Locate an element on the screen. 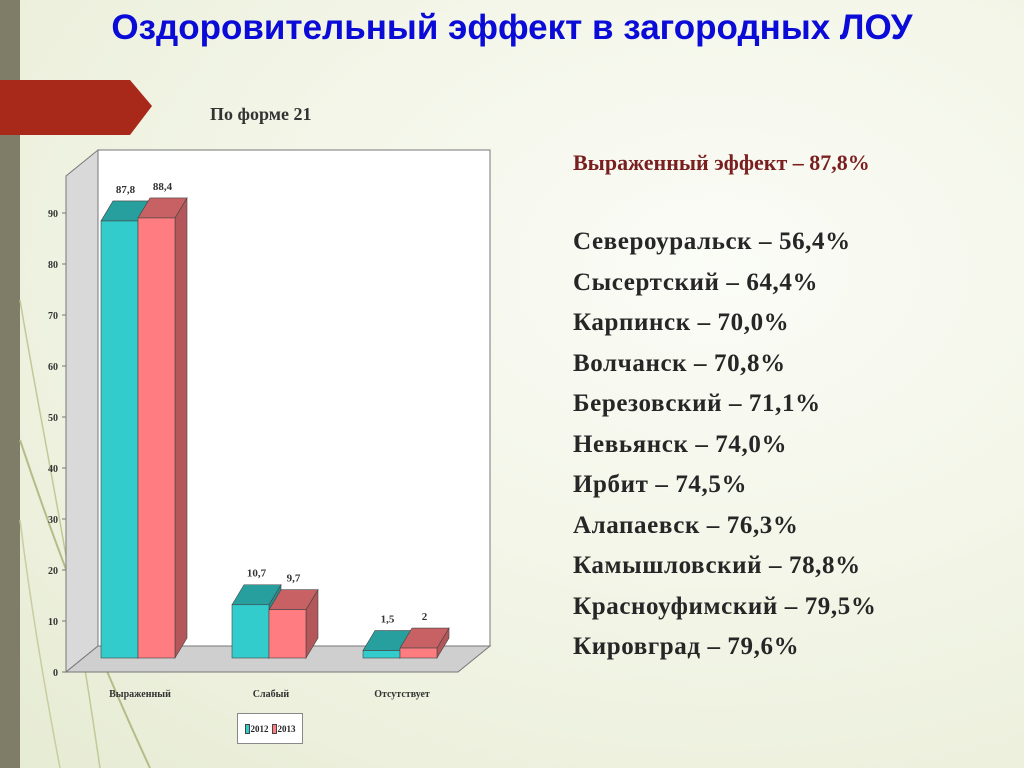 This screenshot has width=1024, height=768. value-label: 10,7 is located at coordinates (257, 574).